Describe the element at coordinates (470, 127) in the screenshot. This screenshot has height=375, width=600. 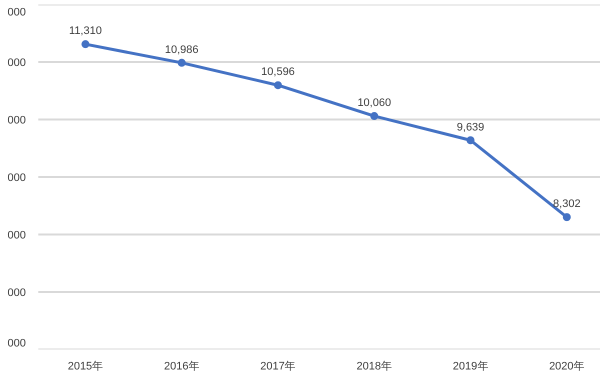
I see `data-label: 9,639` at that location.